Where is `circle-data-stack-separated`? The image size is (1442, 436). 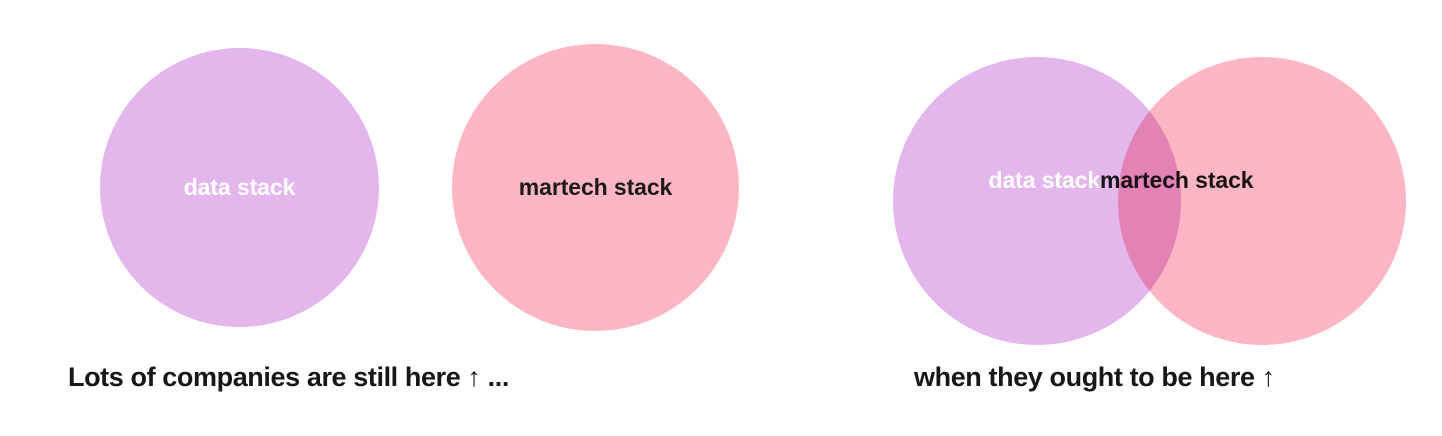
circle-data-stack-separated is located at coordinates (239, 187).